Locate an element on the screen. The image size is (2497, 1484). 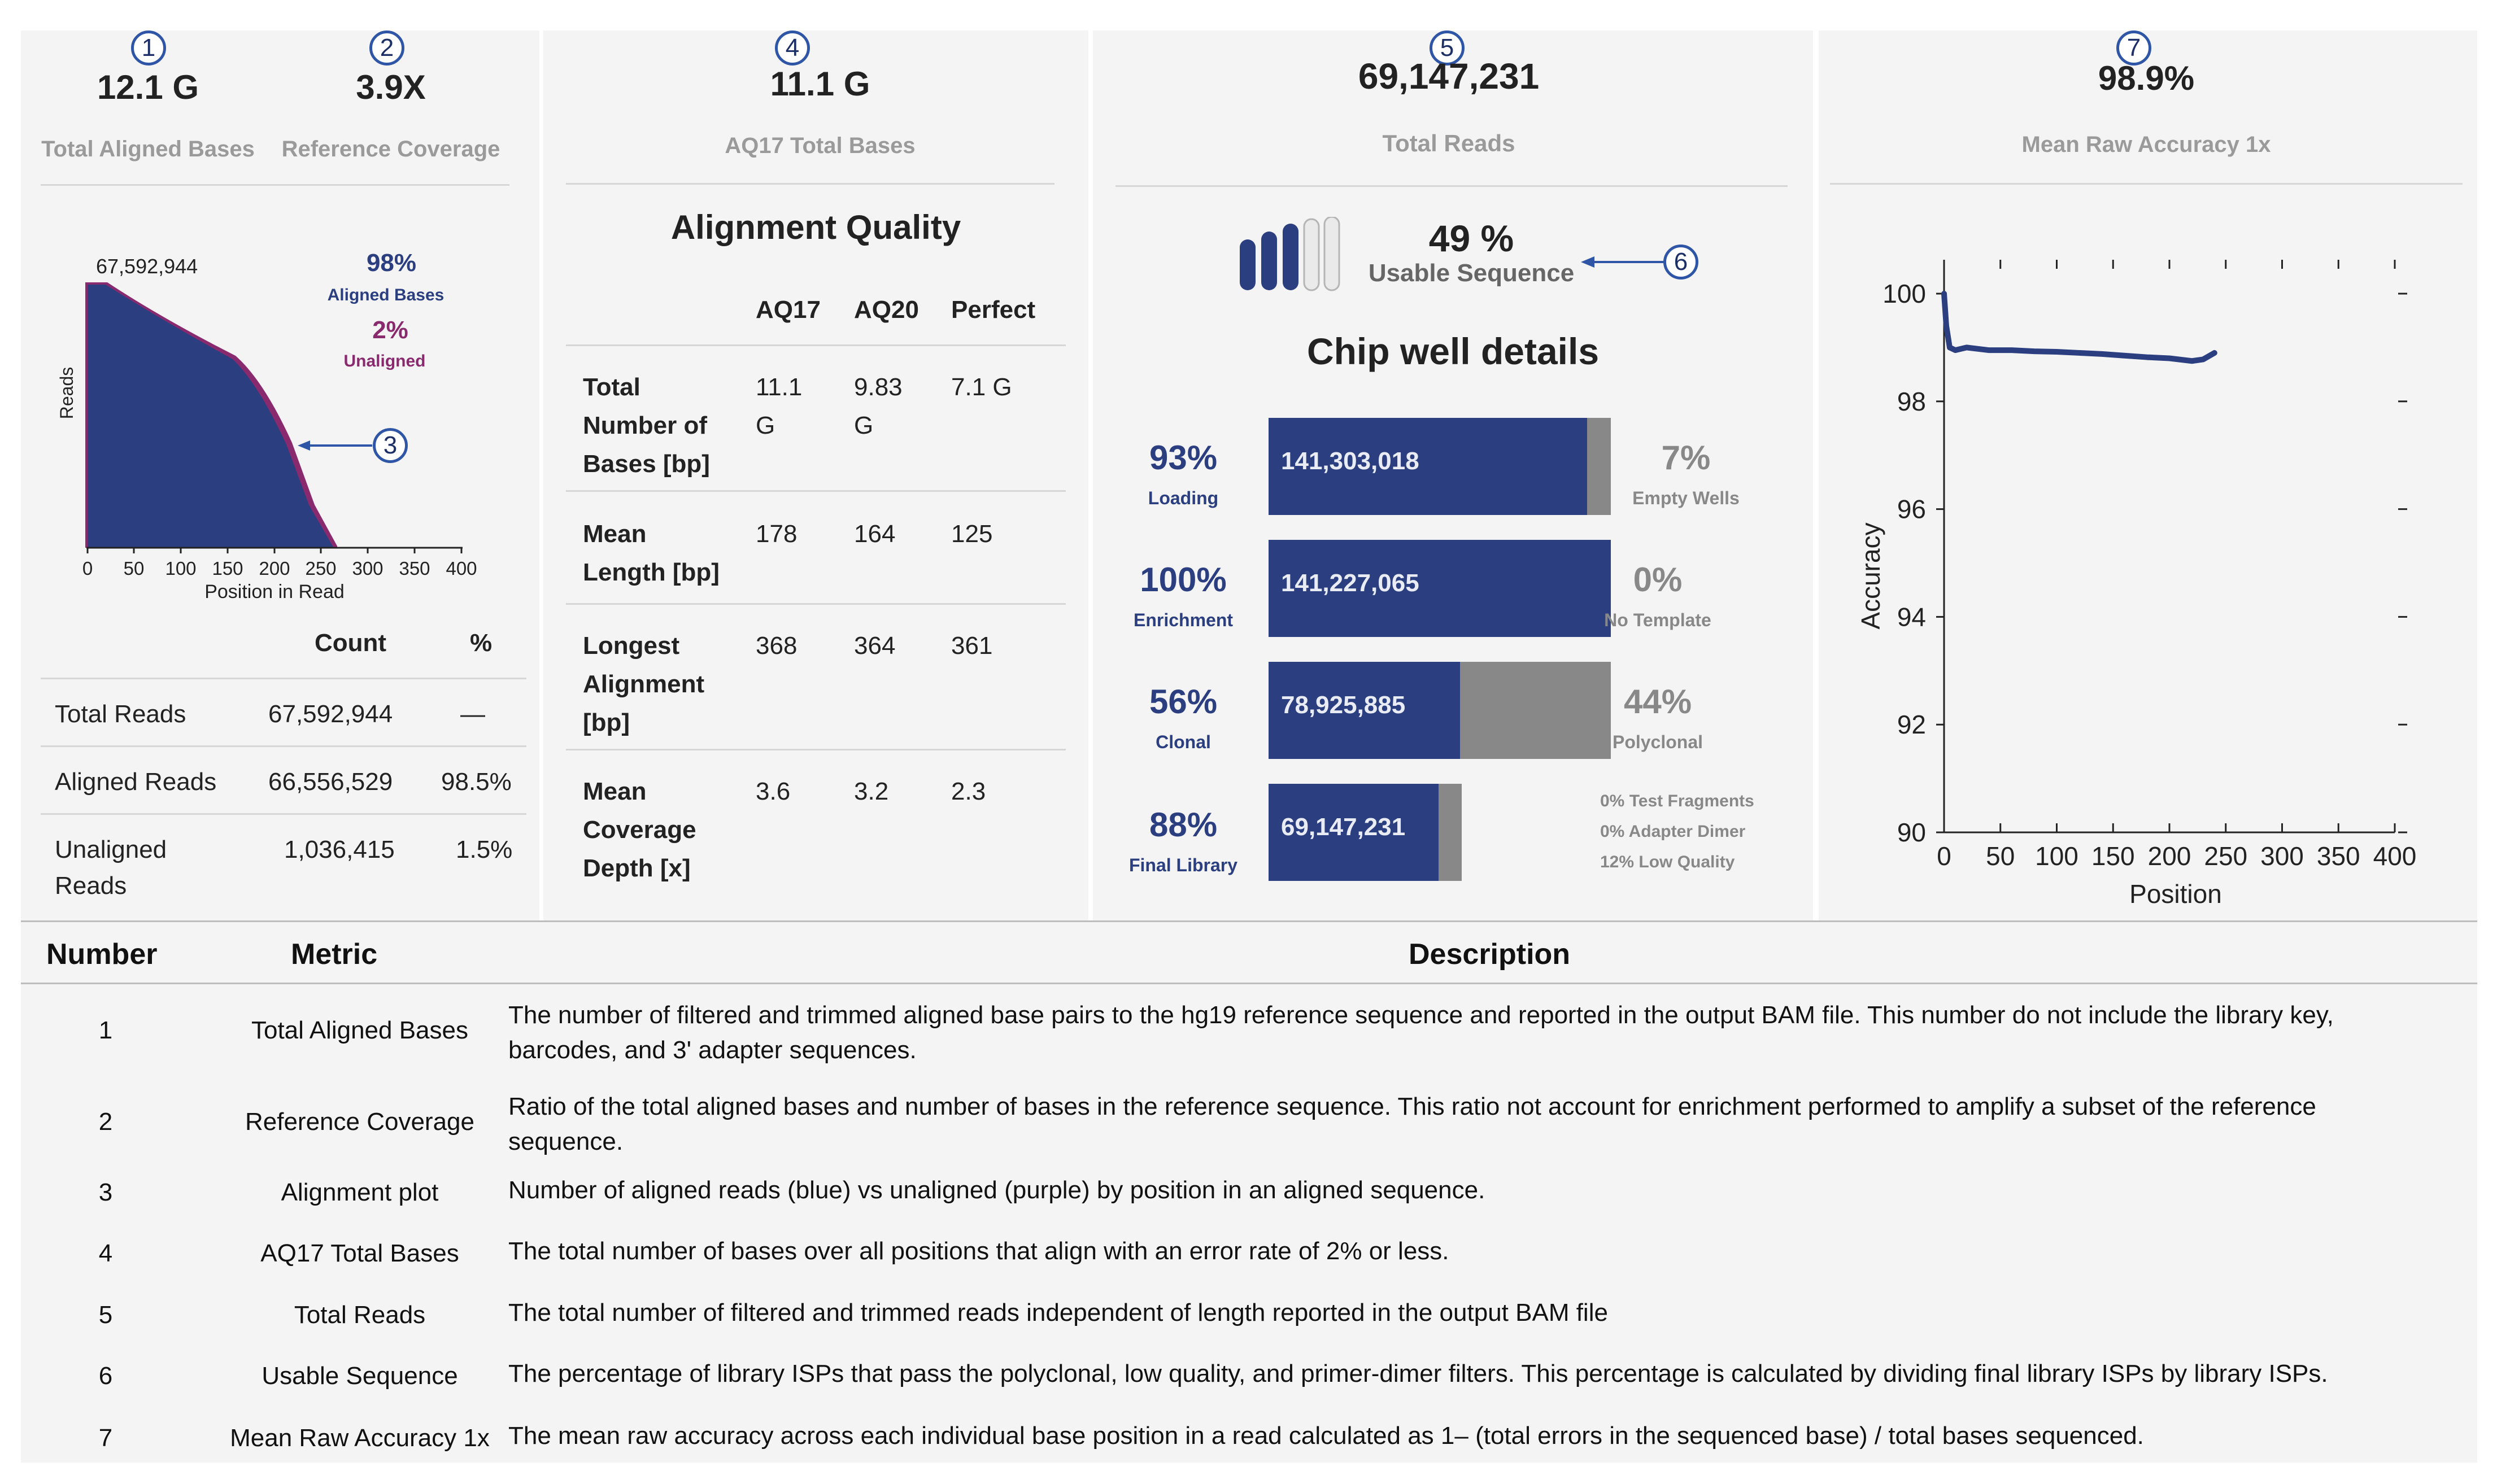
row-pct: — is located at coordinates (472, 714).